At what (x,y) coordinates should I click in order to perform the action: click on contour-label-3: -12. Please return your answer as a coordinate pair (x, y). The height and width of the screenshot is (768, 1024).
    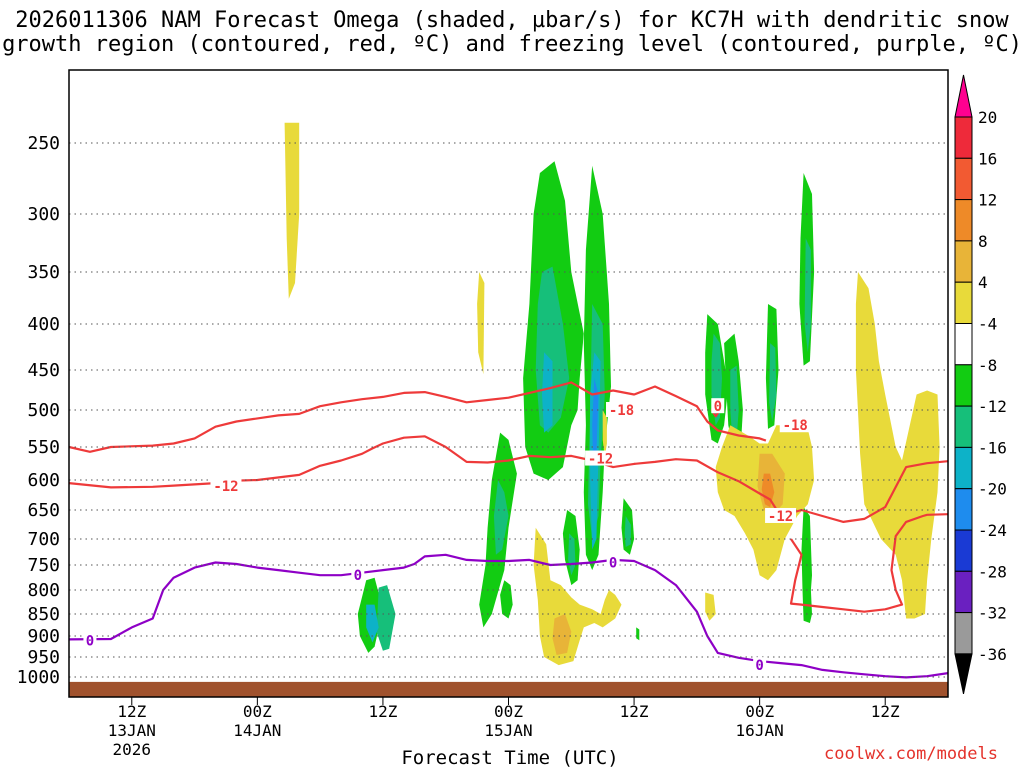
    Looking at the image, I should click on (225, 487).